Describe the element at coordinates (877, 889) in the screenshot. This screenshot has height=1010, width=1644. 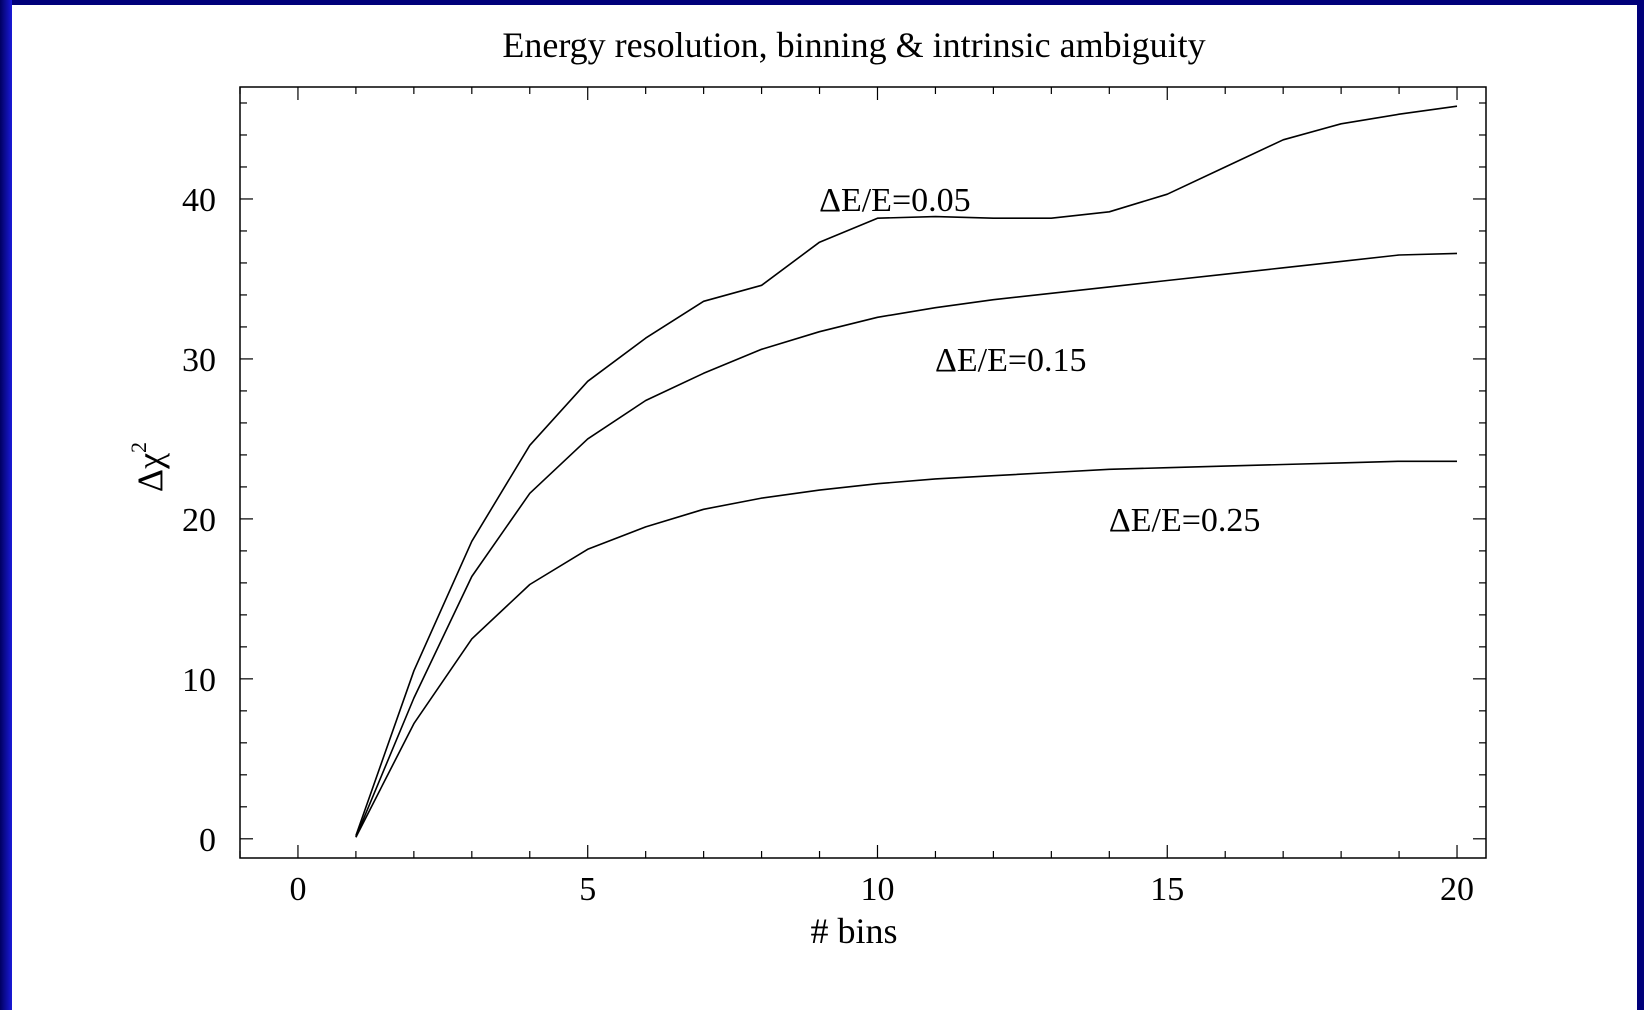
I see `x-tick-label: 10` at that location.